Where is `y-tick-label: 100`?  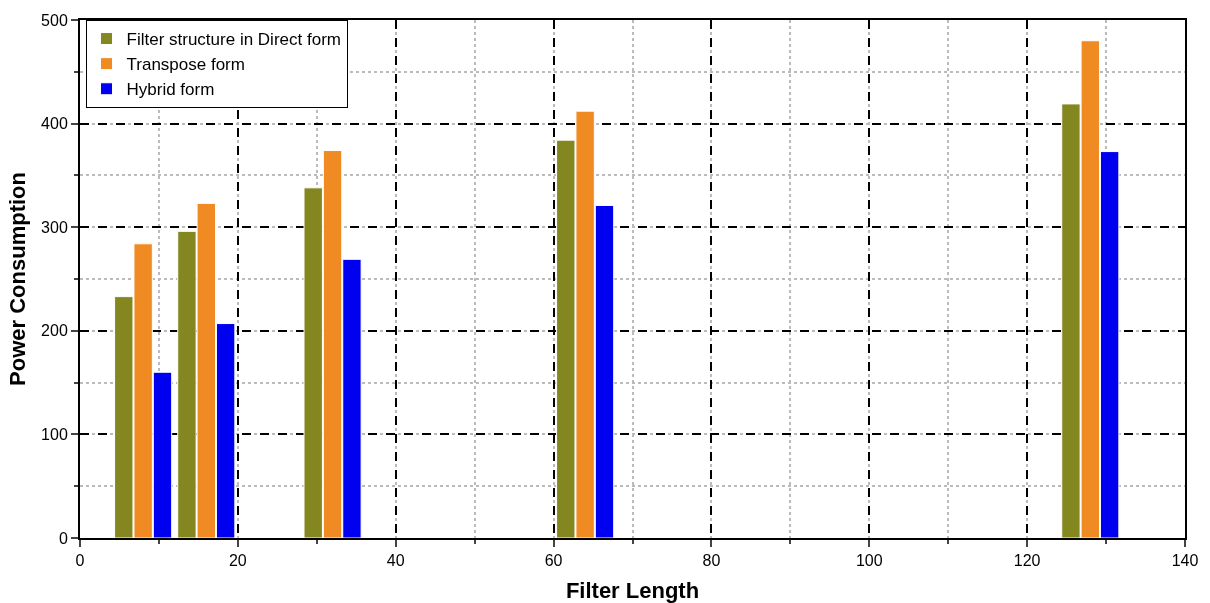
y-tick-label: 100 is located at coordinates (54, 434).